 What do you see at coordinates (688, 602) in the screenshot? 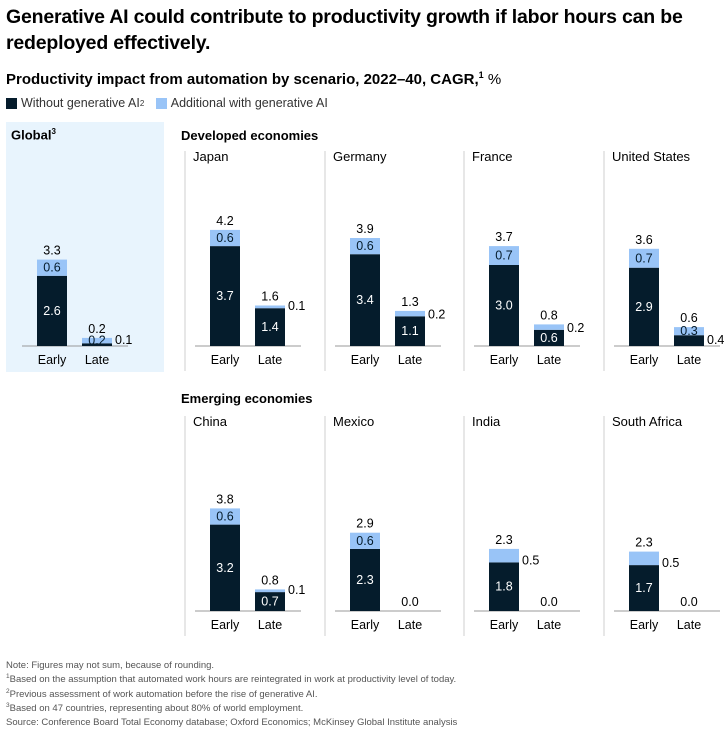
I see `total-label-south-africa-late: 0.0` at bounding box center [688, 602].